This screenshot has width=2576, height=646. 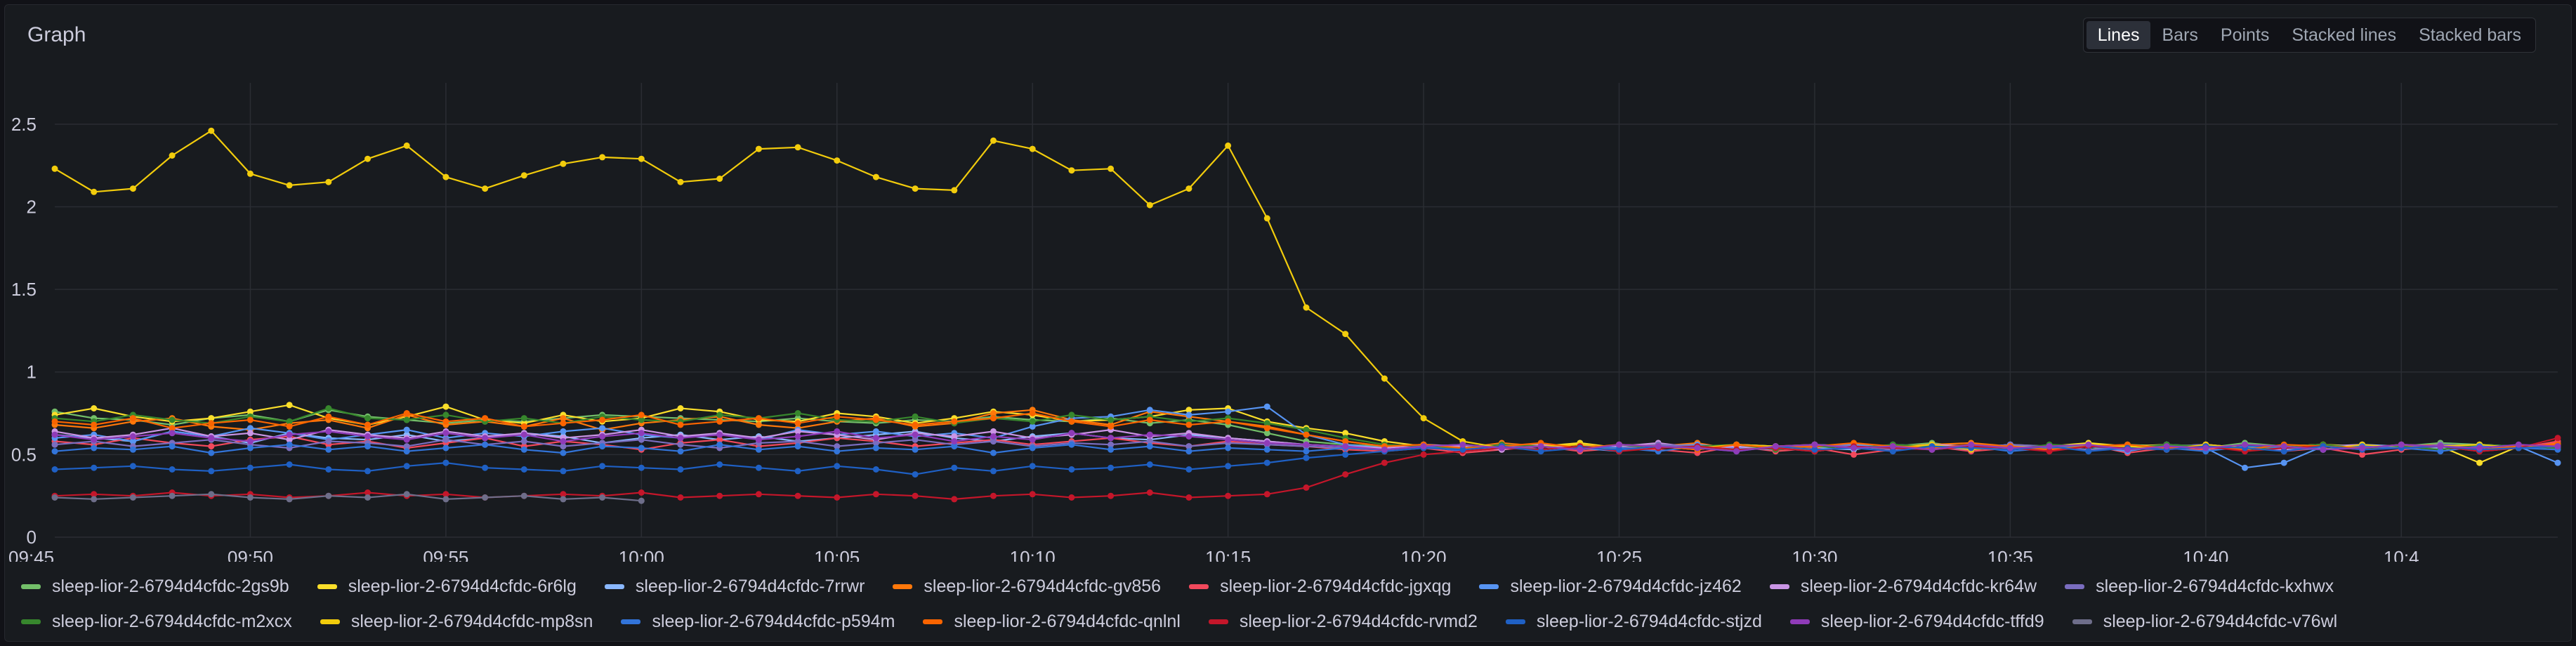 I want to click on legend-item: sleep-lior-2-6794d4cfdc-7rrwr, so click(x=734, y=586).